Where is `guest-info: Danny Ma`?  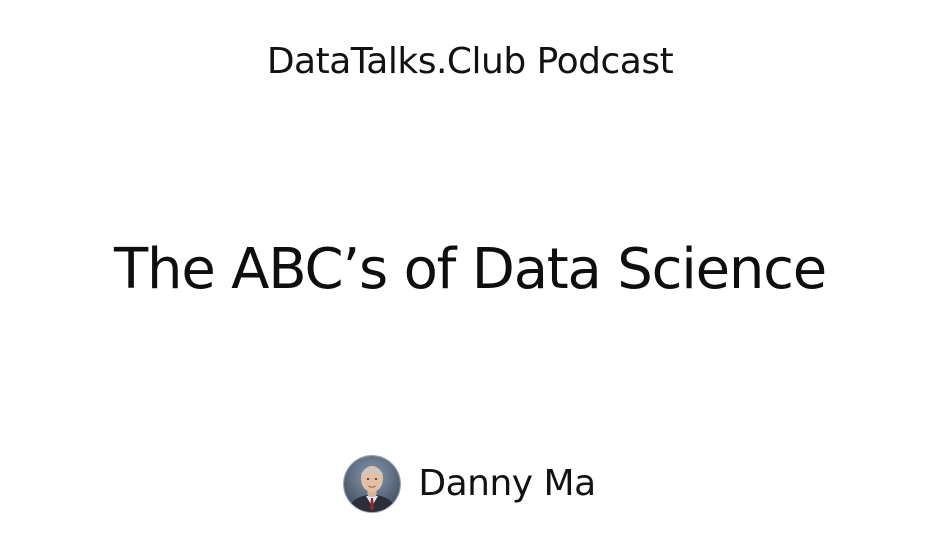 guest-info: Danny Ma is located at coordinates (470, 484).